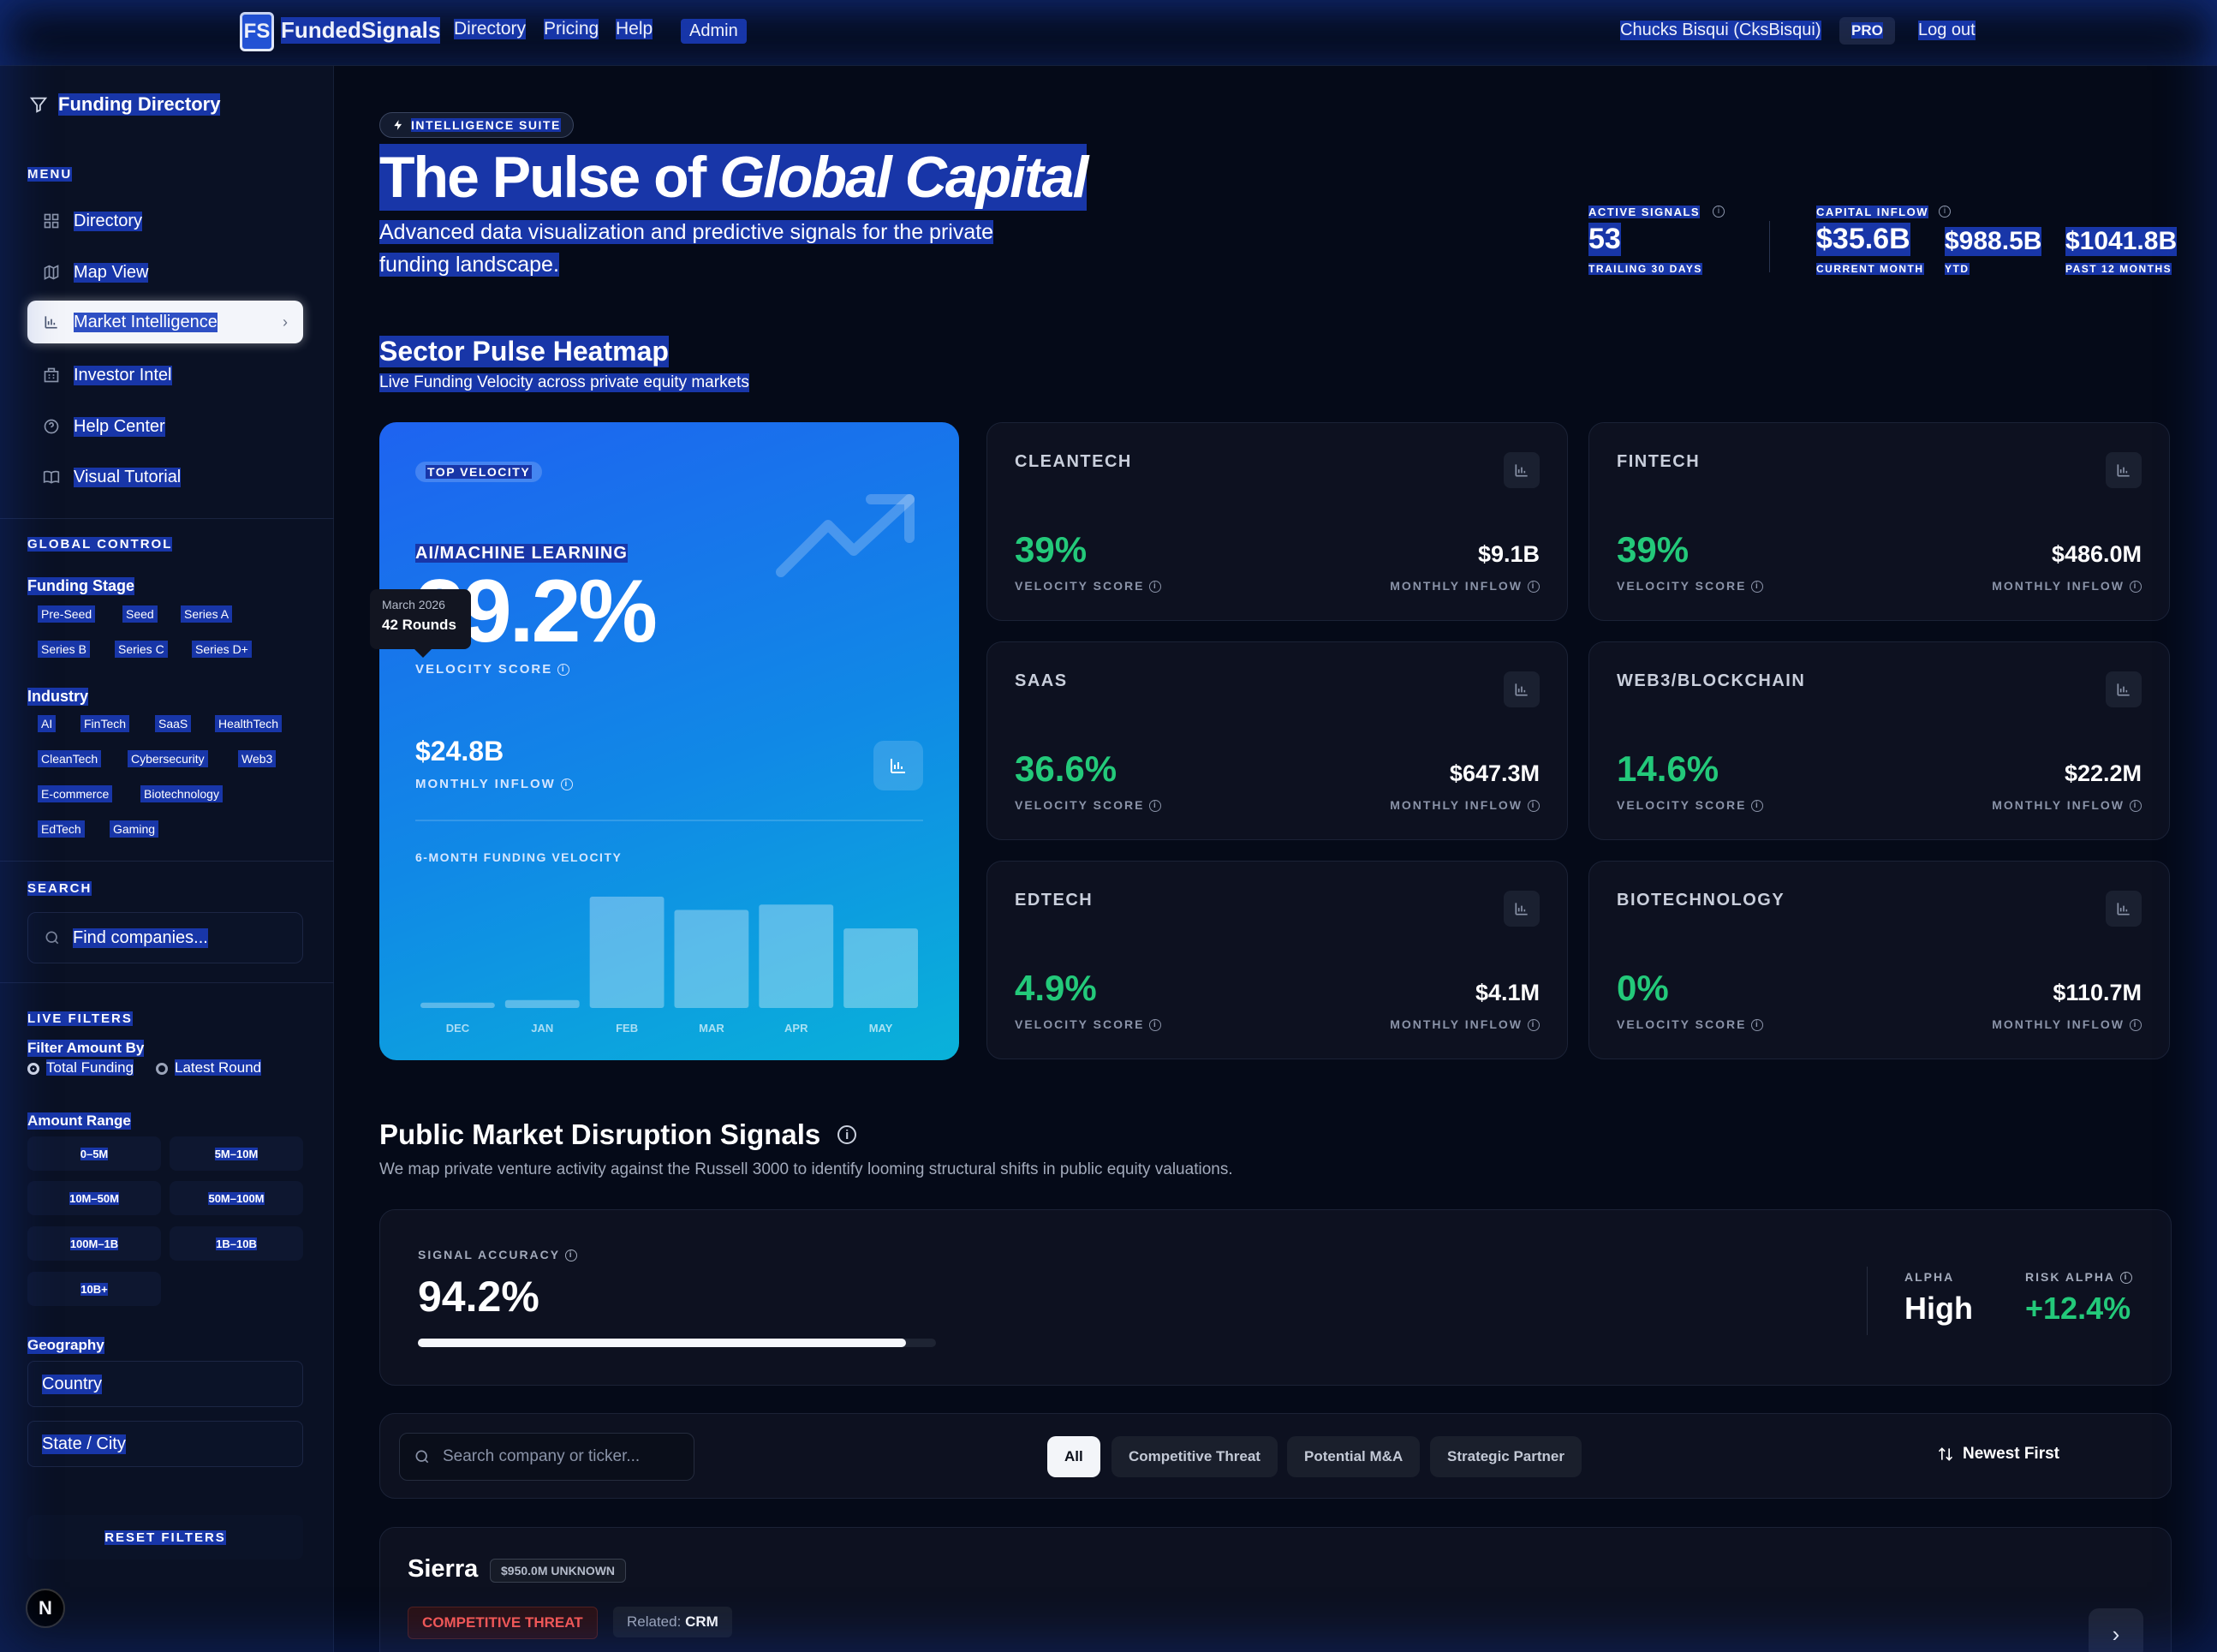 The image size is (2217, 1652). I want to click on radio-total-funding: Total Funding, so click(80, 1067).